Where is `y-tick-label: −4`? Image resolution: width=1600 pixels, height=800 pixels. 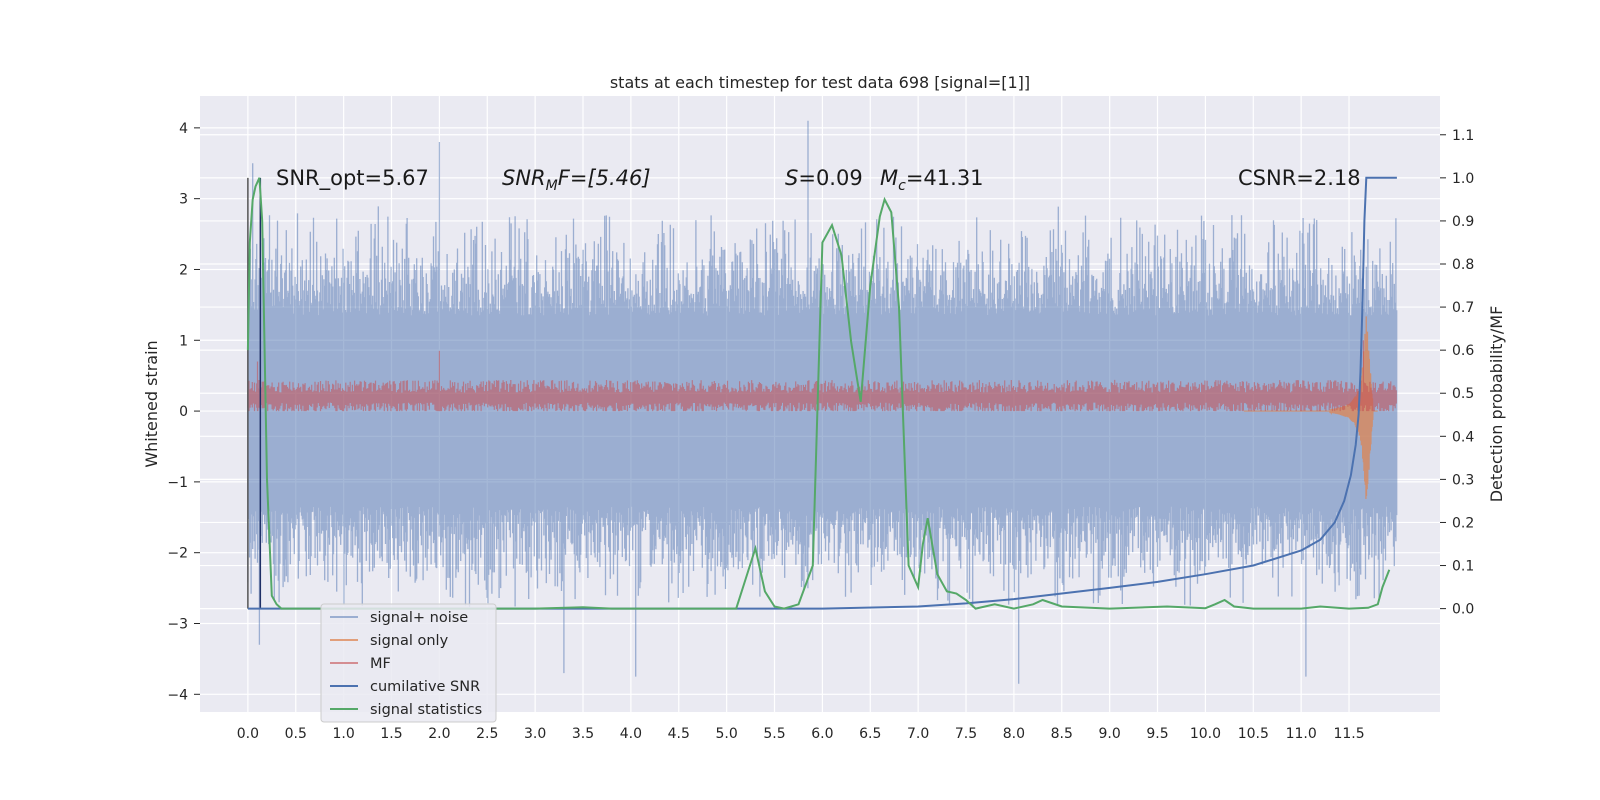
y-tick-label: −4 is located at coordinates (177, 695).